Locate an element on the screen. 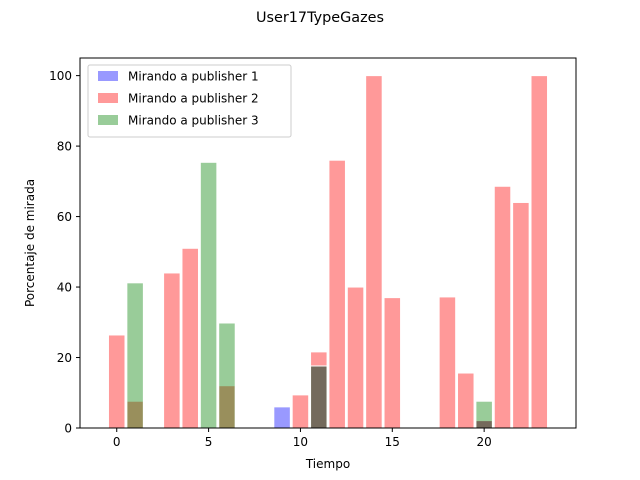 The image size is (640, 480). legend-label-2: Mirando a publisher 2 is located at coordinates (193, 99).